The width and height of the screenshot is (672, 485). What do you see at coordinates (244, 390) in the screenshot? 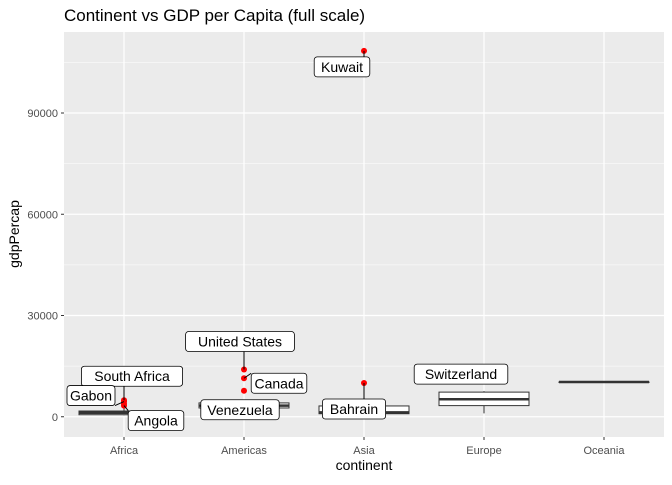
I see `outlier-point` at bounding box center [244, 390].